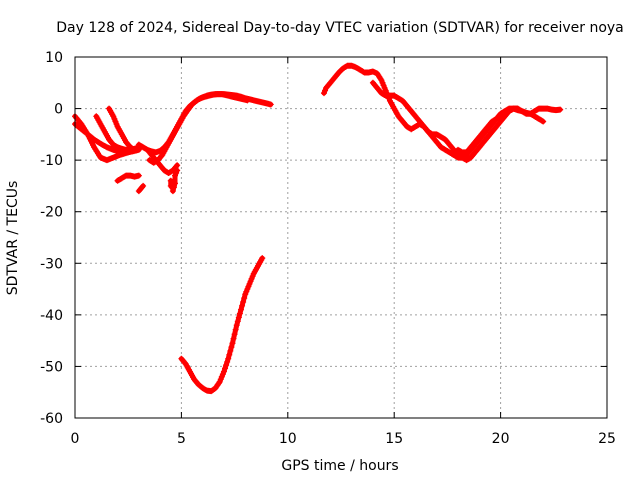 This screenshot has height=480, width=640. What do you see at coordinates (181, 439) in the screenshot?
I see `x-tick-label: 5` at bounding box center [181, 439].